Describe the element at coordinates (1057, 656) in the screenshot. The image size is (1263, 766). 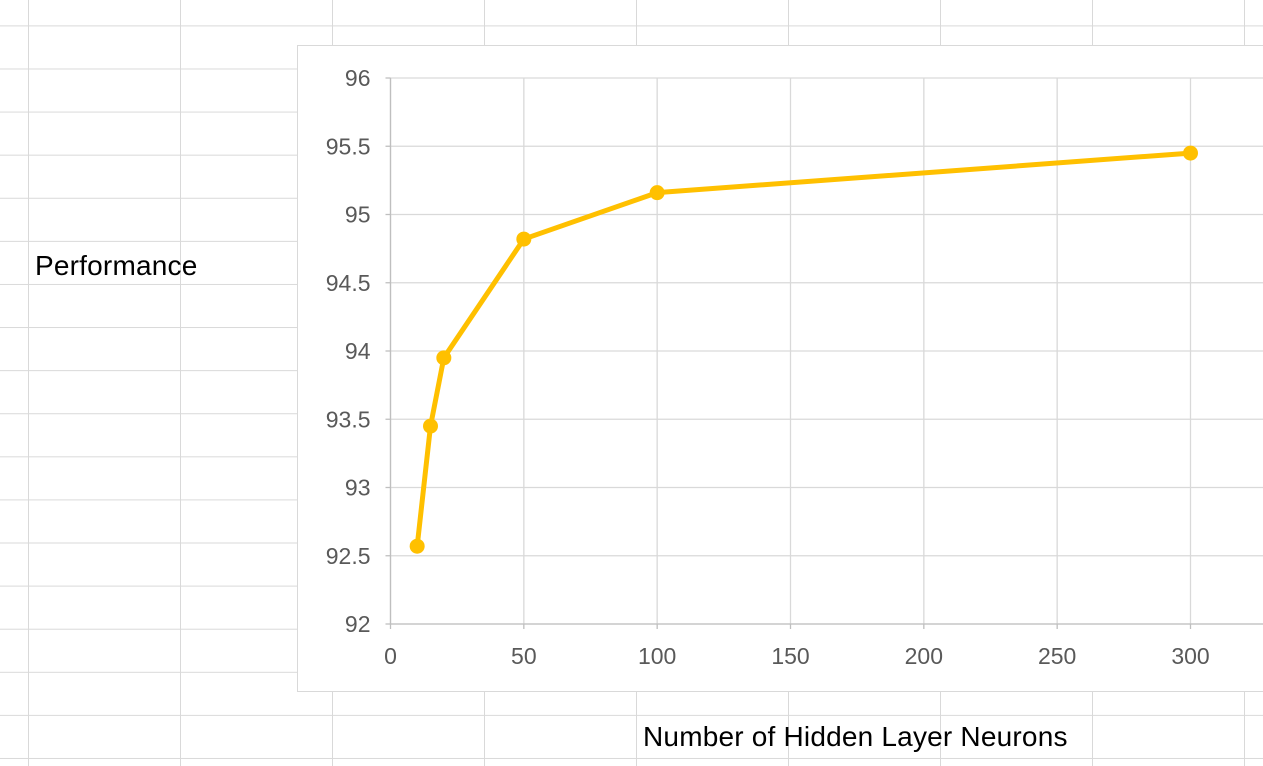
I see `x-axis-tick-label: 250` at that location.